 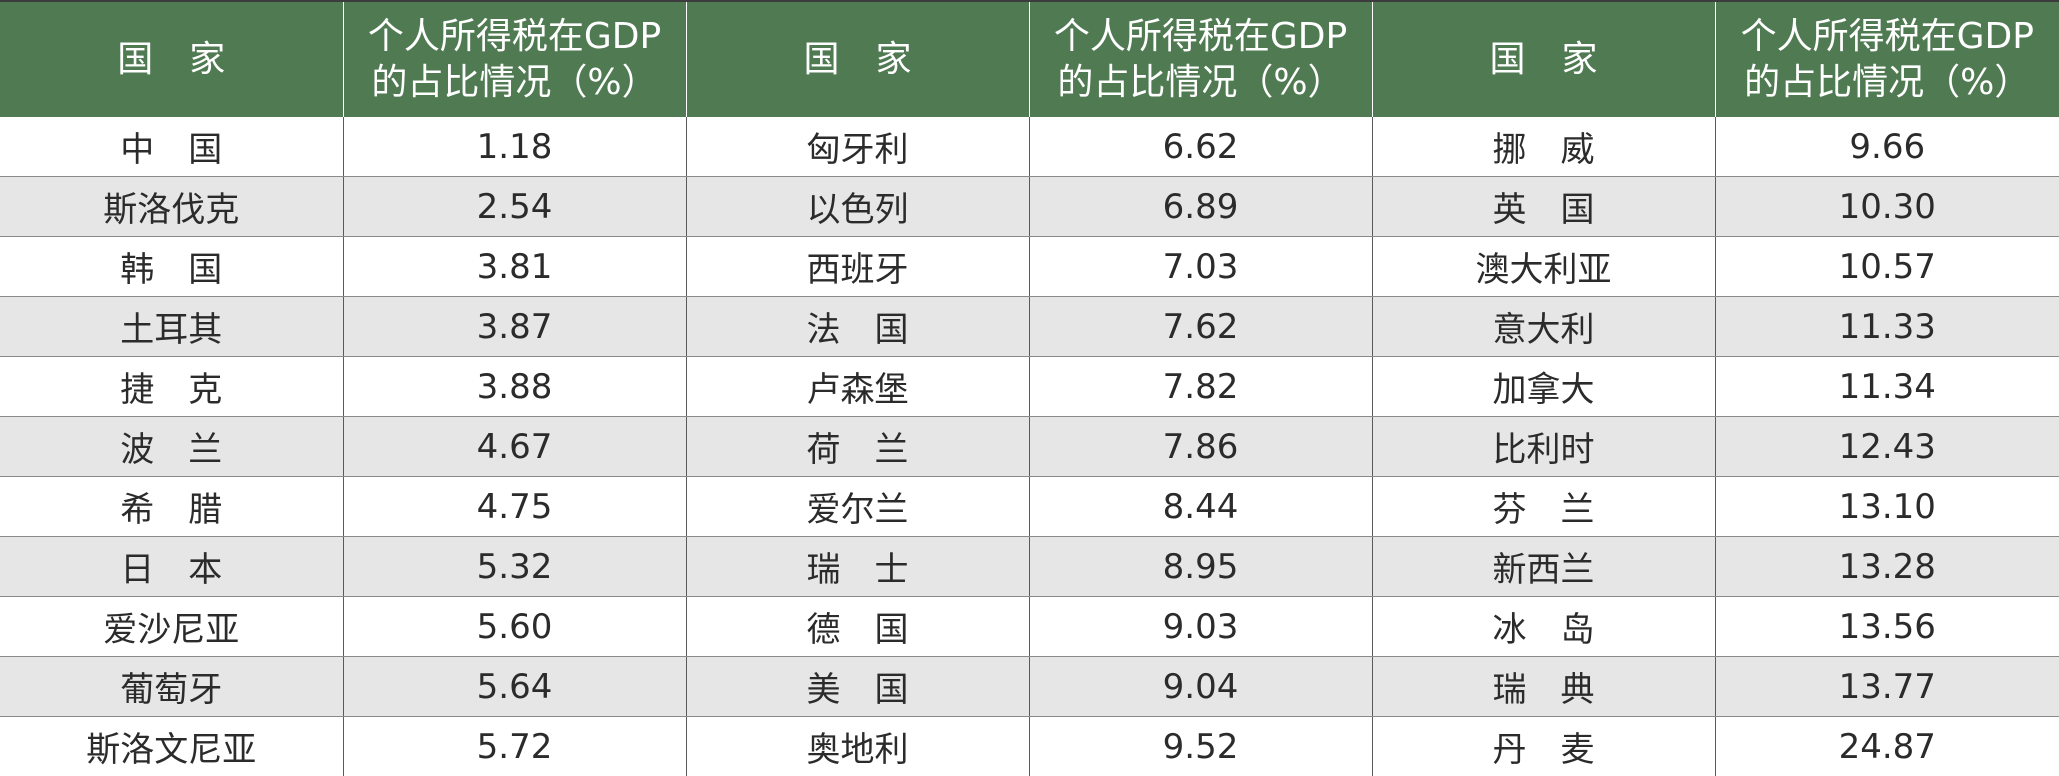 I want to click on country-cell: 卢森堡, so click(x=857, y=387).